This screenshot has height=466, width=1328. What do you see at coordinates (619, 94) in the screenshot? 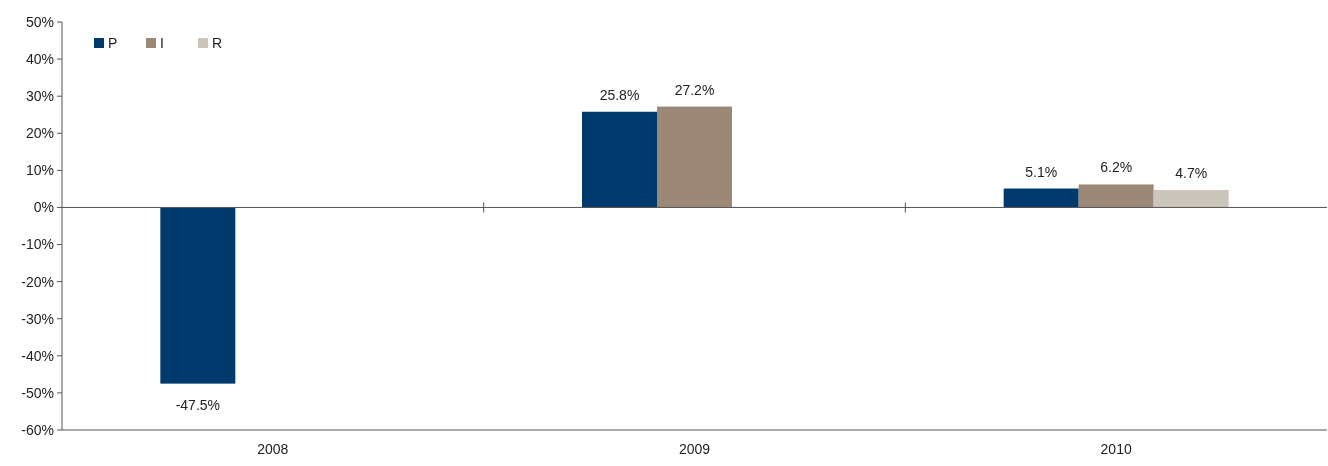
I see `text: 25.8%` at bounding box center [619, 94].